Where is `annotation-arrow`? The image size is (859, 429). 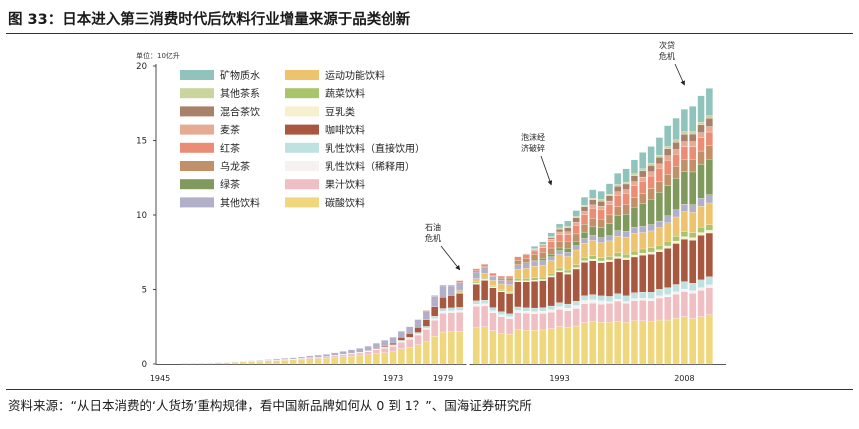 annotation-arrow is located at coordinates (546, 170).